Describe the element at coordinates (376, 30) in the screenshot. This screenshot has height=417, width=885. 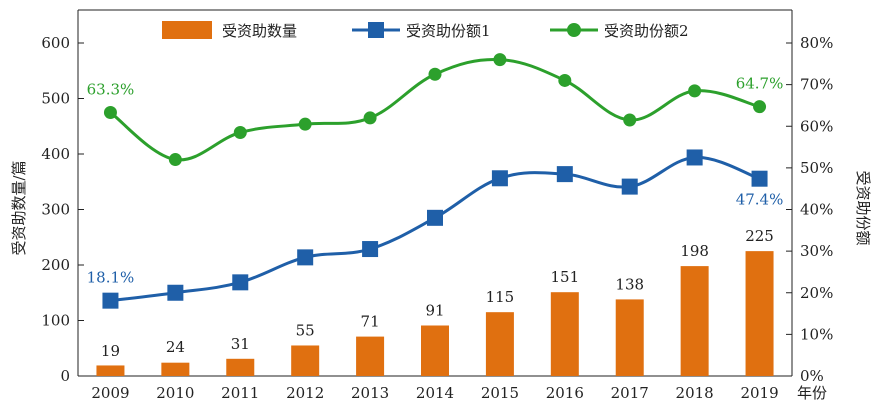
I see `legend-line1-marker` at that location.